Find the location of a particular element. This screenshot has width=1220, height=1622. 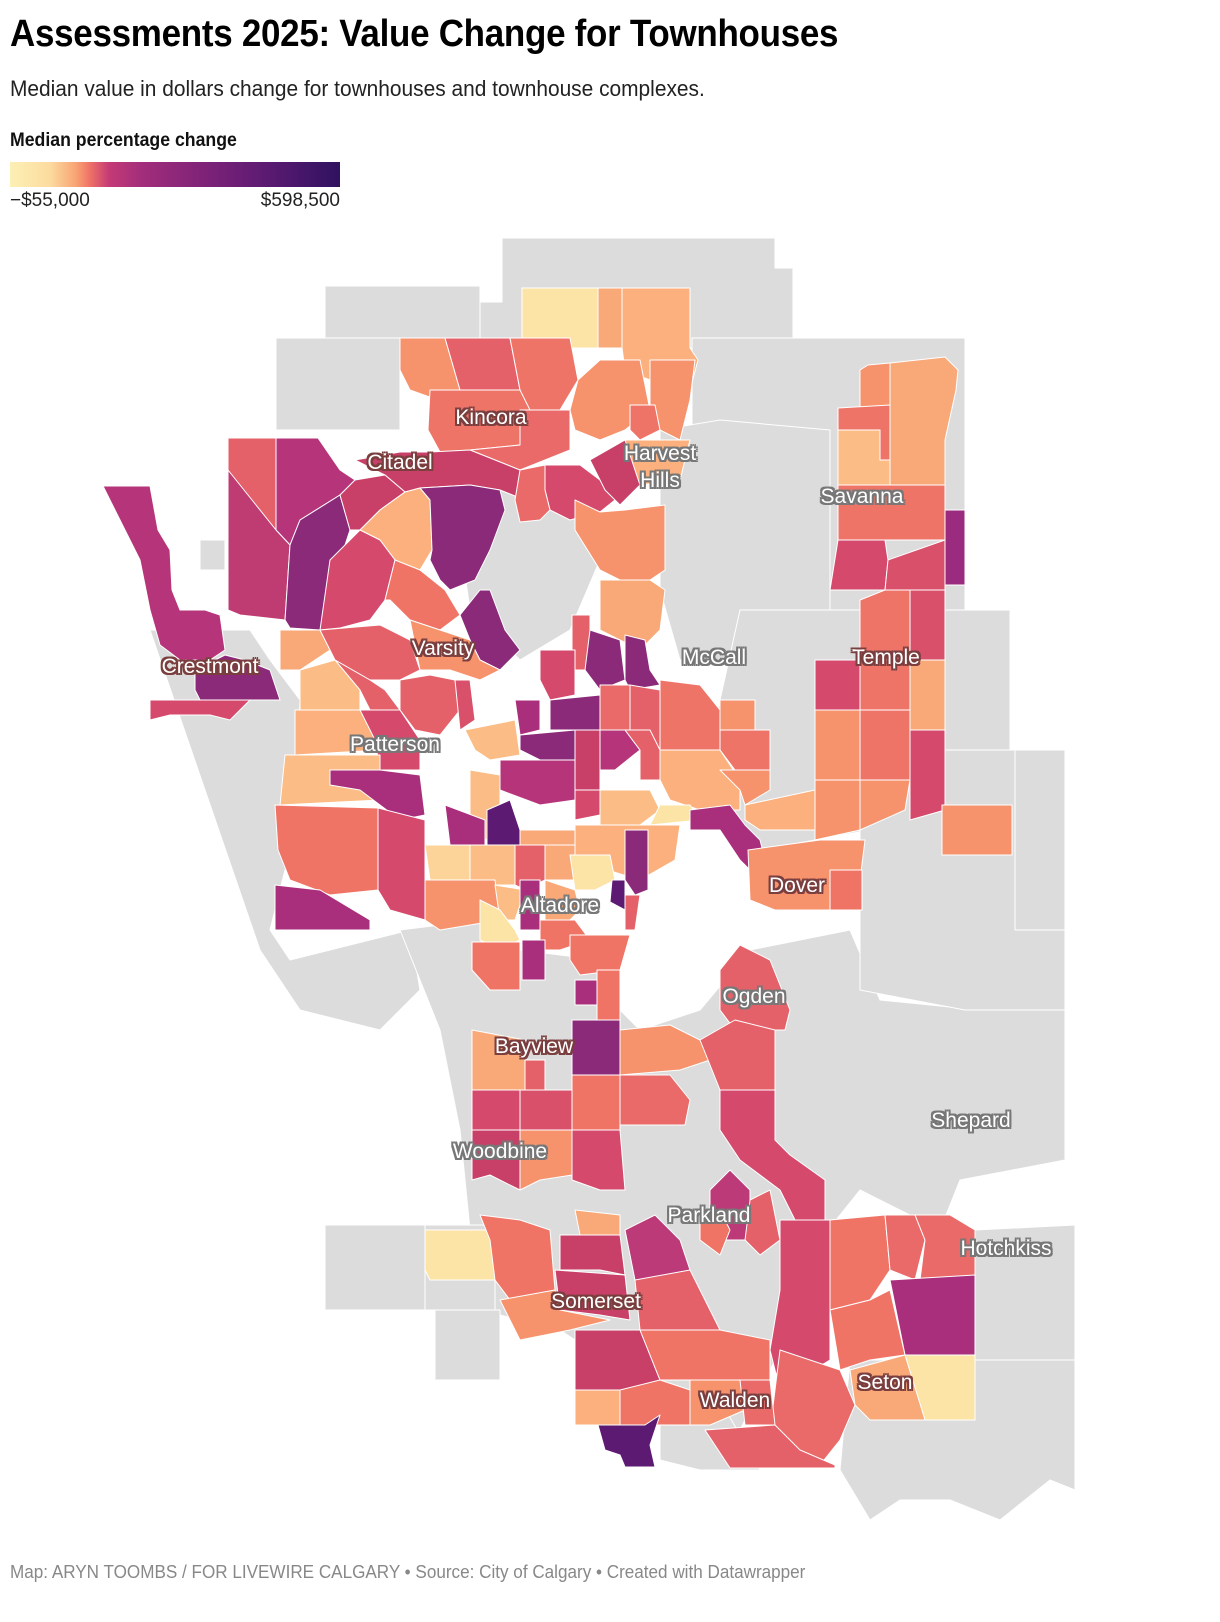

map-label-altadore: Altadore is located at coordinates (560, 905).